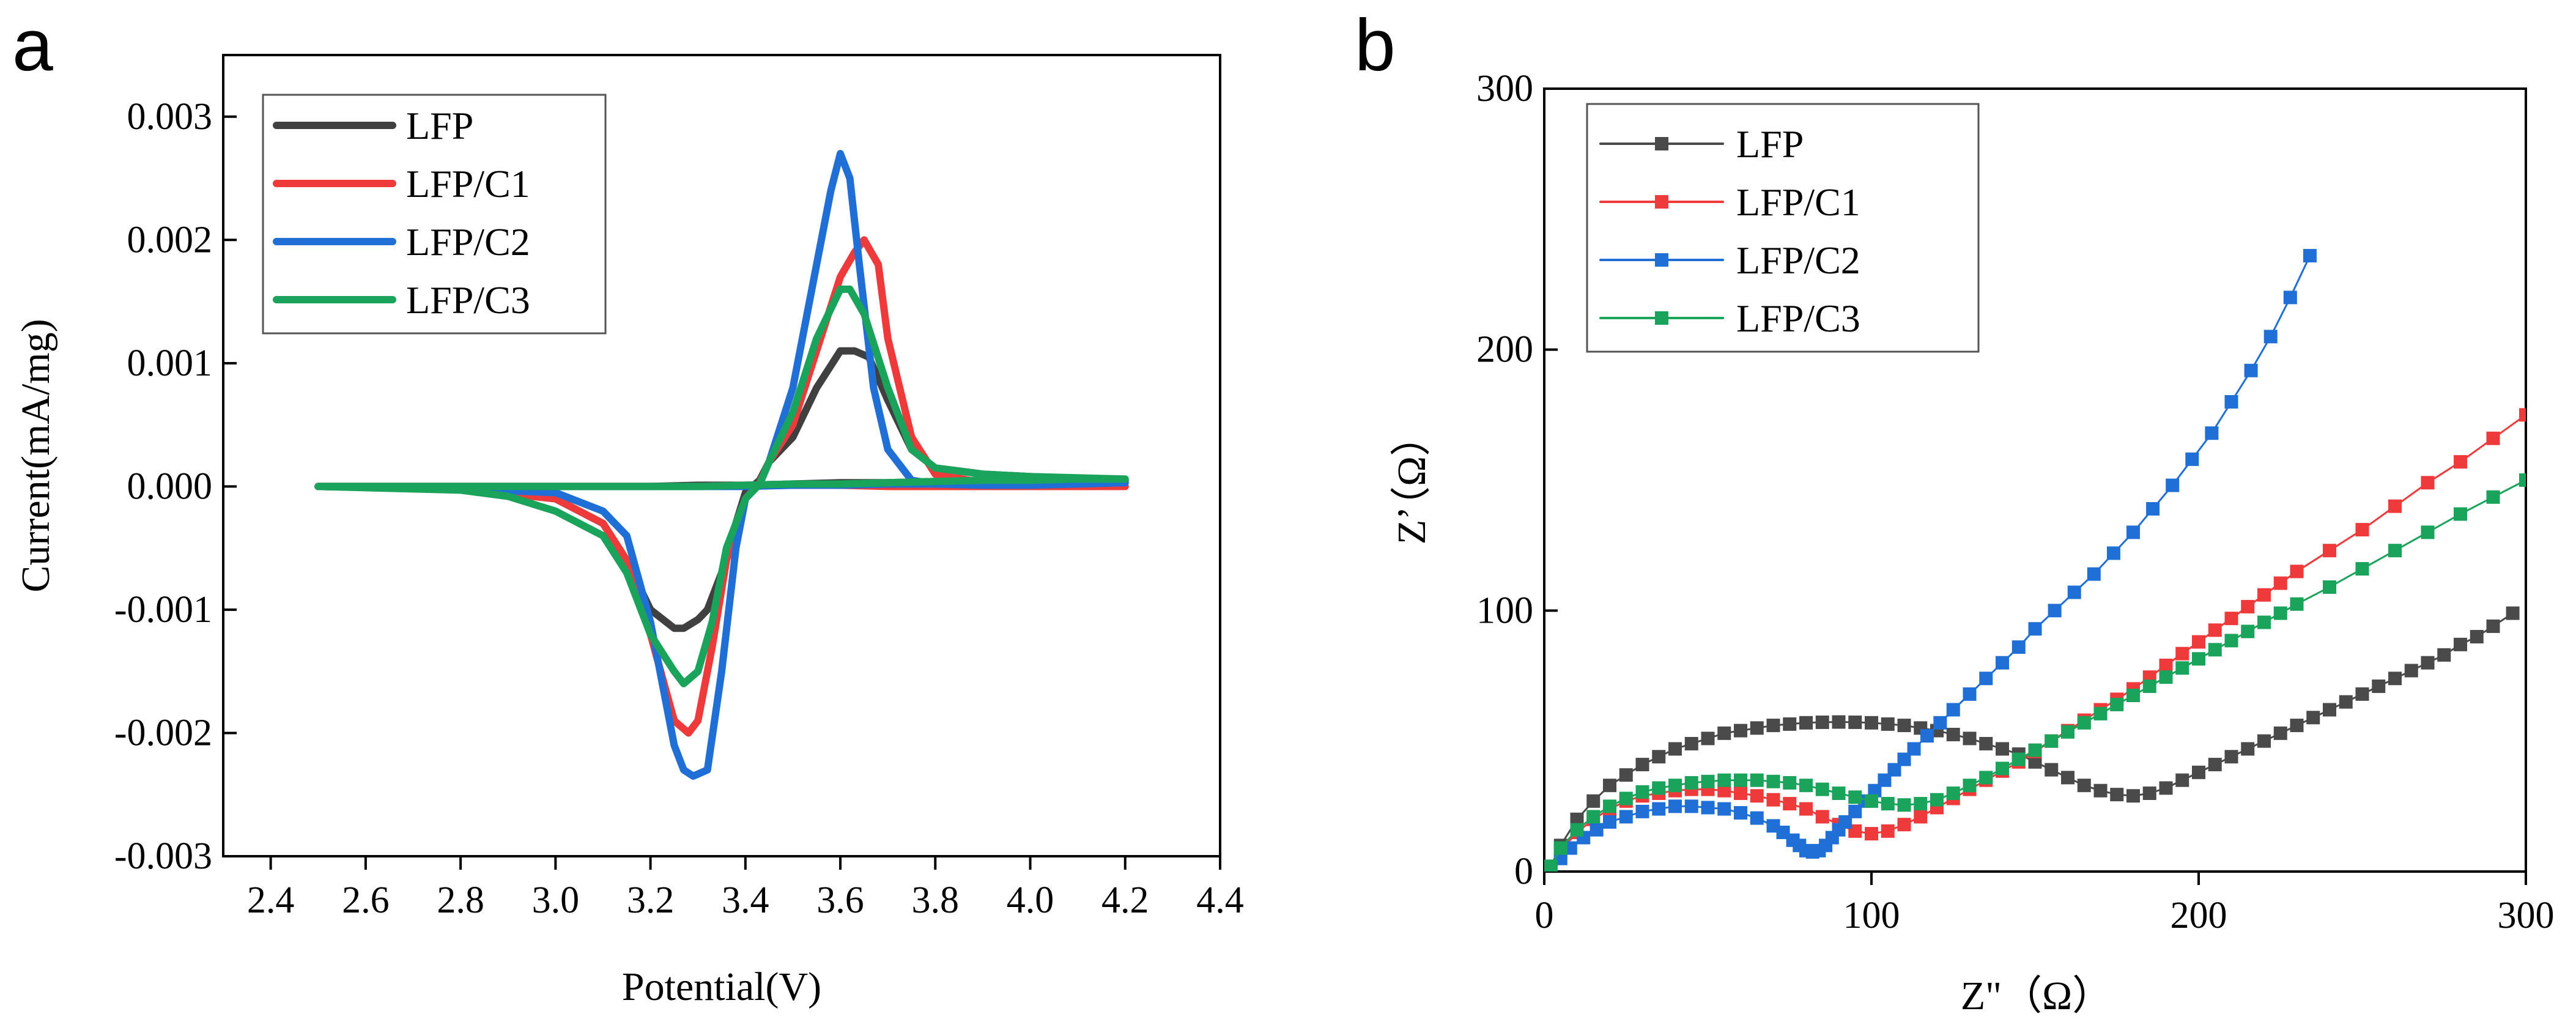 The image size is (2576, 1033). What do you see at coordinates (1125, 900) in the screenshot?
I see `x-tick-label: 4.2` at bounding box center [1125, 900].